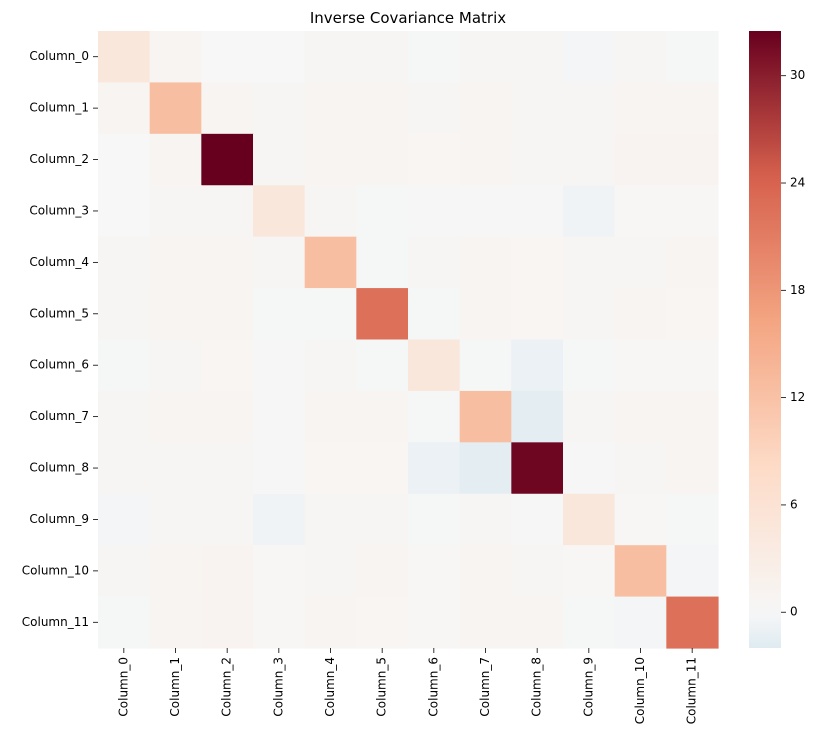 This screenshot has width=824, height=745. I want to click on colorbar-tick-label: 12, so click(797, 397).